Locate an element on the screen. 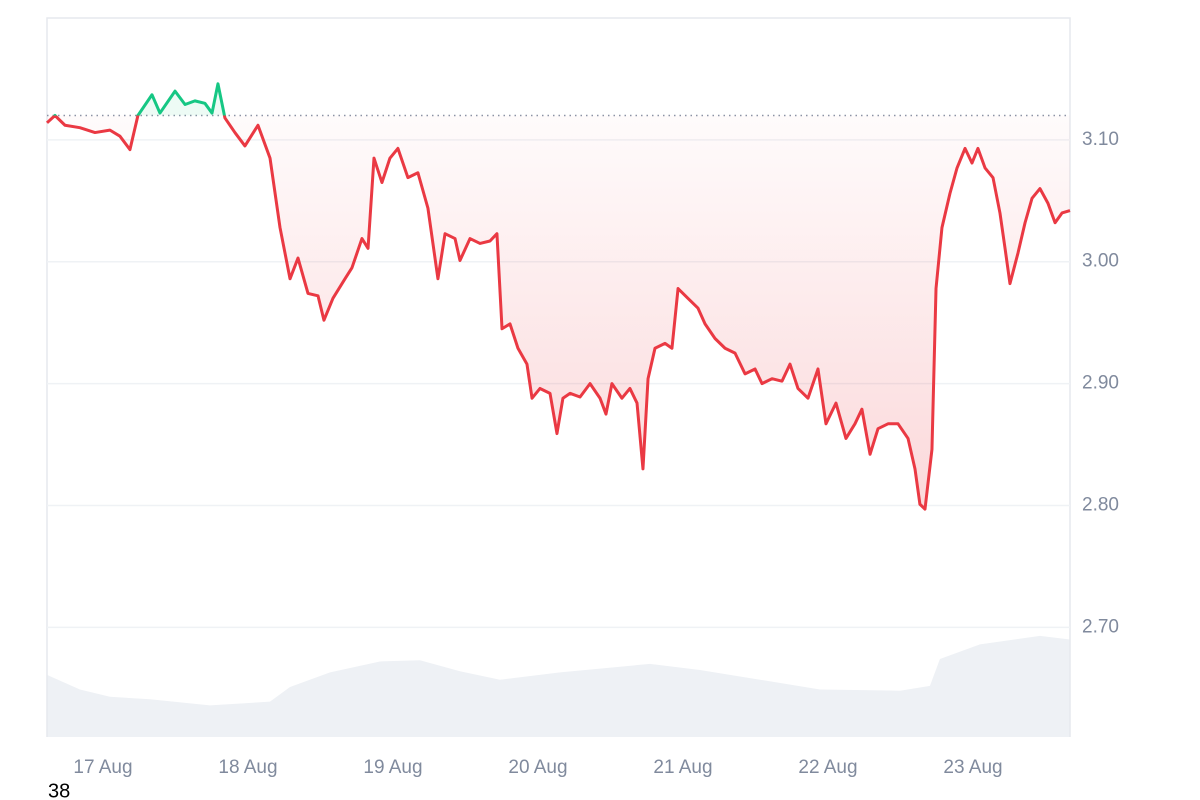 This screenshot has width=1200, height=800. x-tick-label: 20 Aug is located at coordinates (537, 767).